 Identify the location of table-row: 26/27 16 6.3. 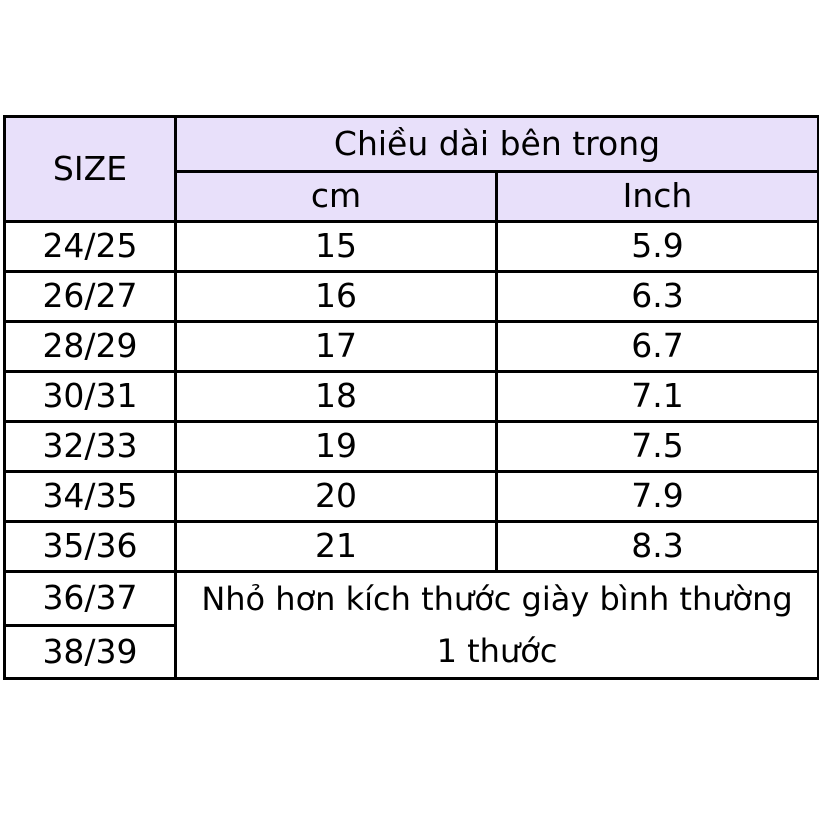
(411, 296).